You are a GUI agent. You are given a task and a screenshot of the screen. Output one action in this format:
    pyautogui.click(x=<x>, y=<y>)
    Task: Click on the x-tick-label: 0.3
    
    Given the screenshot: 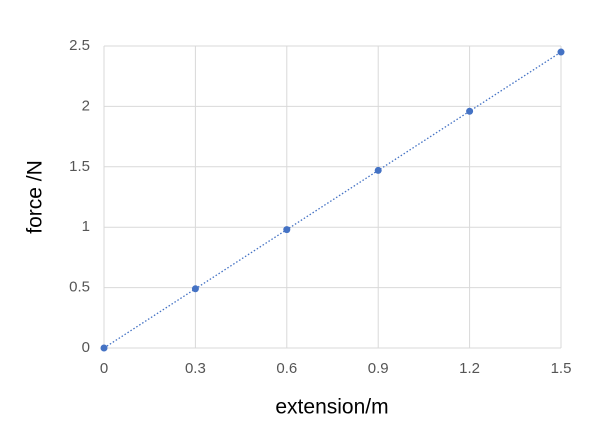 What is the action you would take?
    pyautogui.click(x=195, y=368)
    